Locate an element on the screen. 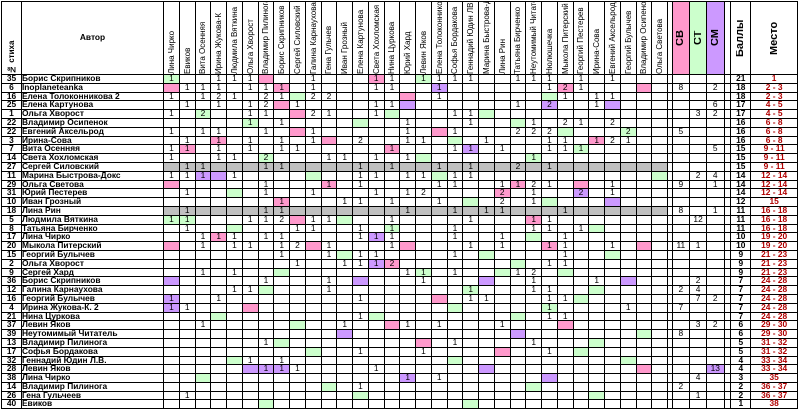  author-name: Татьяна Бирченко is located at coordinates (92, 228).